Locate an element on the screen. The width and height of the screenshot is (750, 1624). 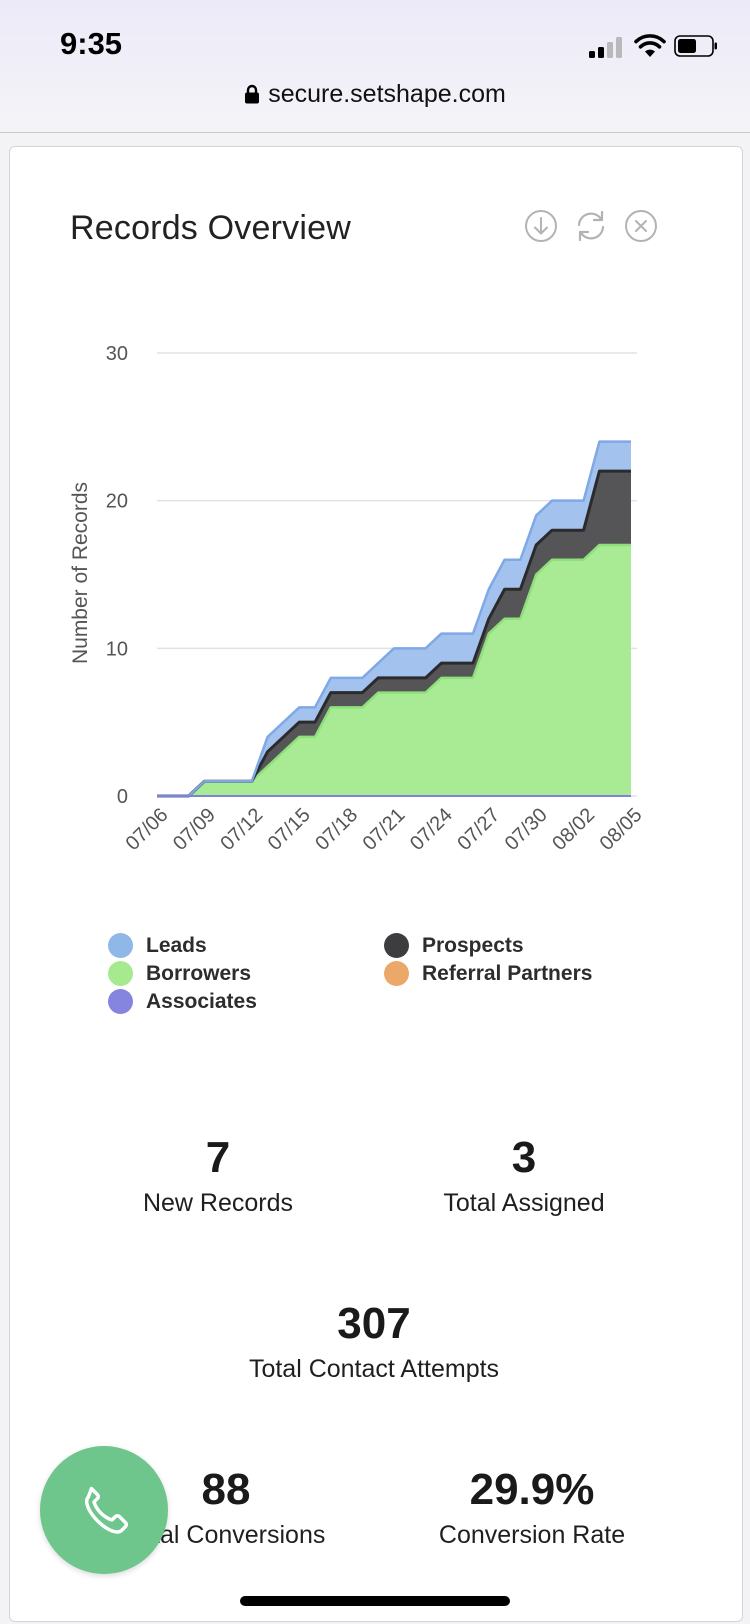
card-title: Records Overview is located at coordinates (210, 228).